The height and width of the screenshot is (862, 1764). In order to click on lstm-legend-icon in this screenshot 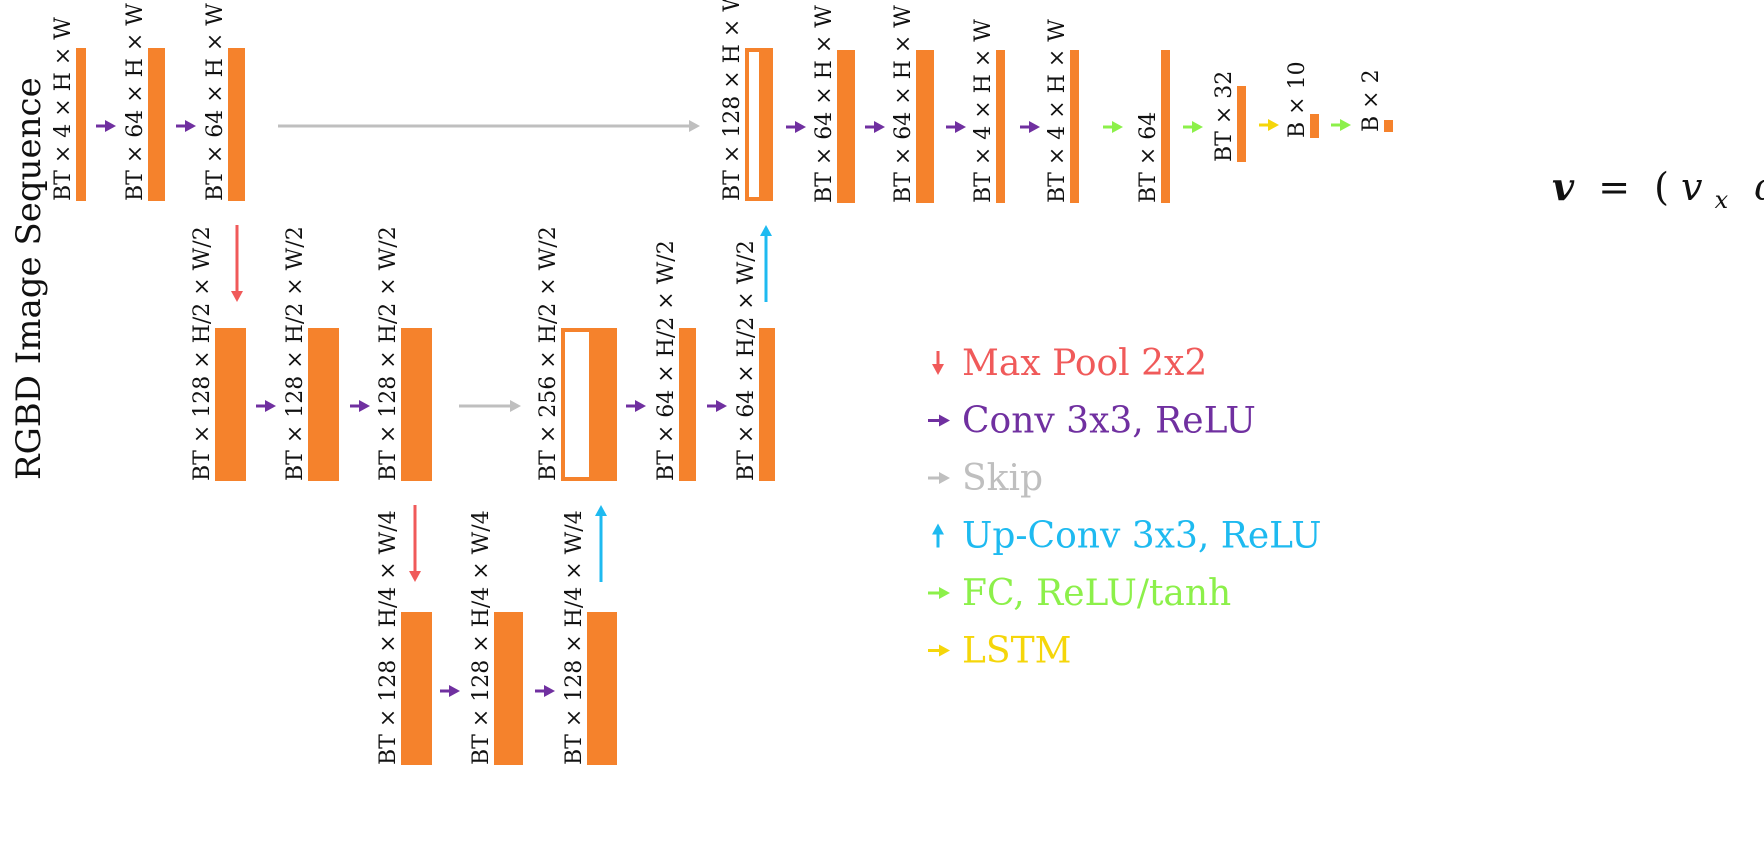, I will do `click(939, 650)`.